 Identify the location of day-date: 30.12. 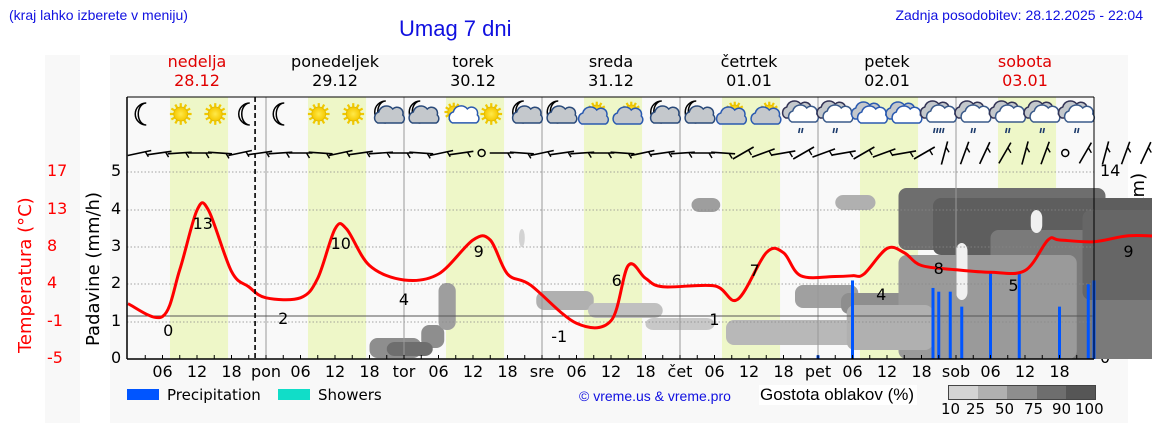
(473, 80).